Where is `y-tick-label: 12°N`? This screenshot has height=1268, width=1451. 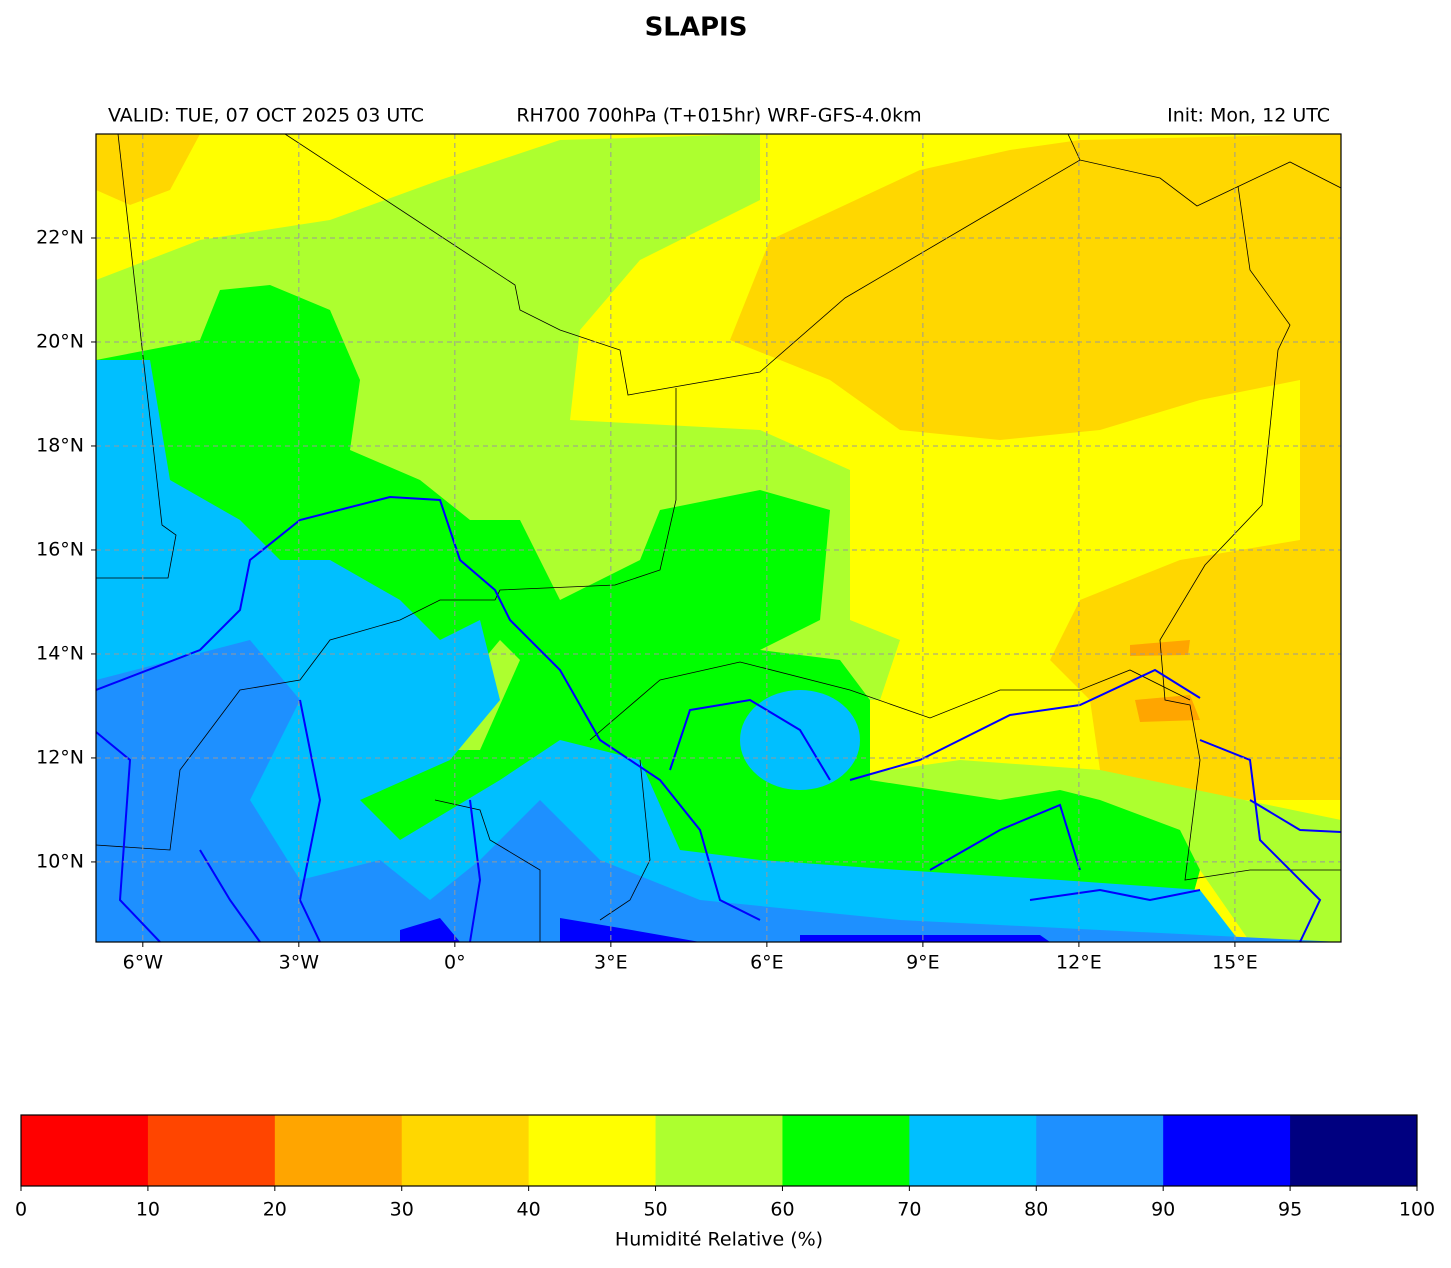
y-tick-label: 12°N is located at coordinates (60, 757).